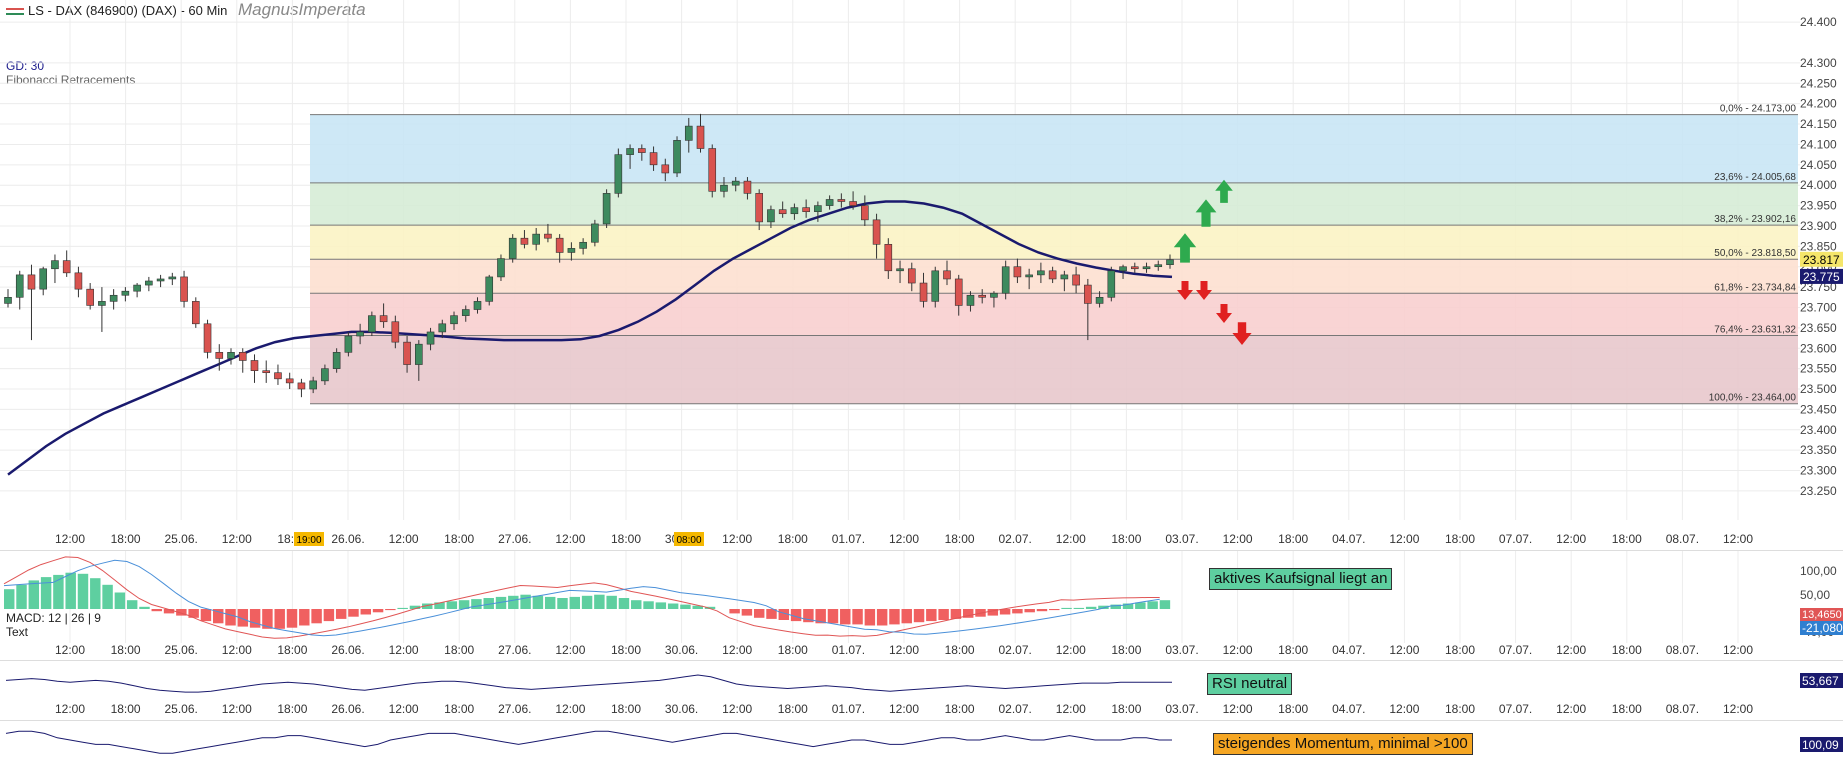 Image resolution: width=1843 pixels, height=762 pixels. I want to click on momentum-pane: 100,09, so click(921, 741).